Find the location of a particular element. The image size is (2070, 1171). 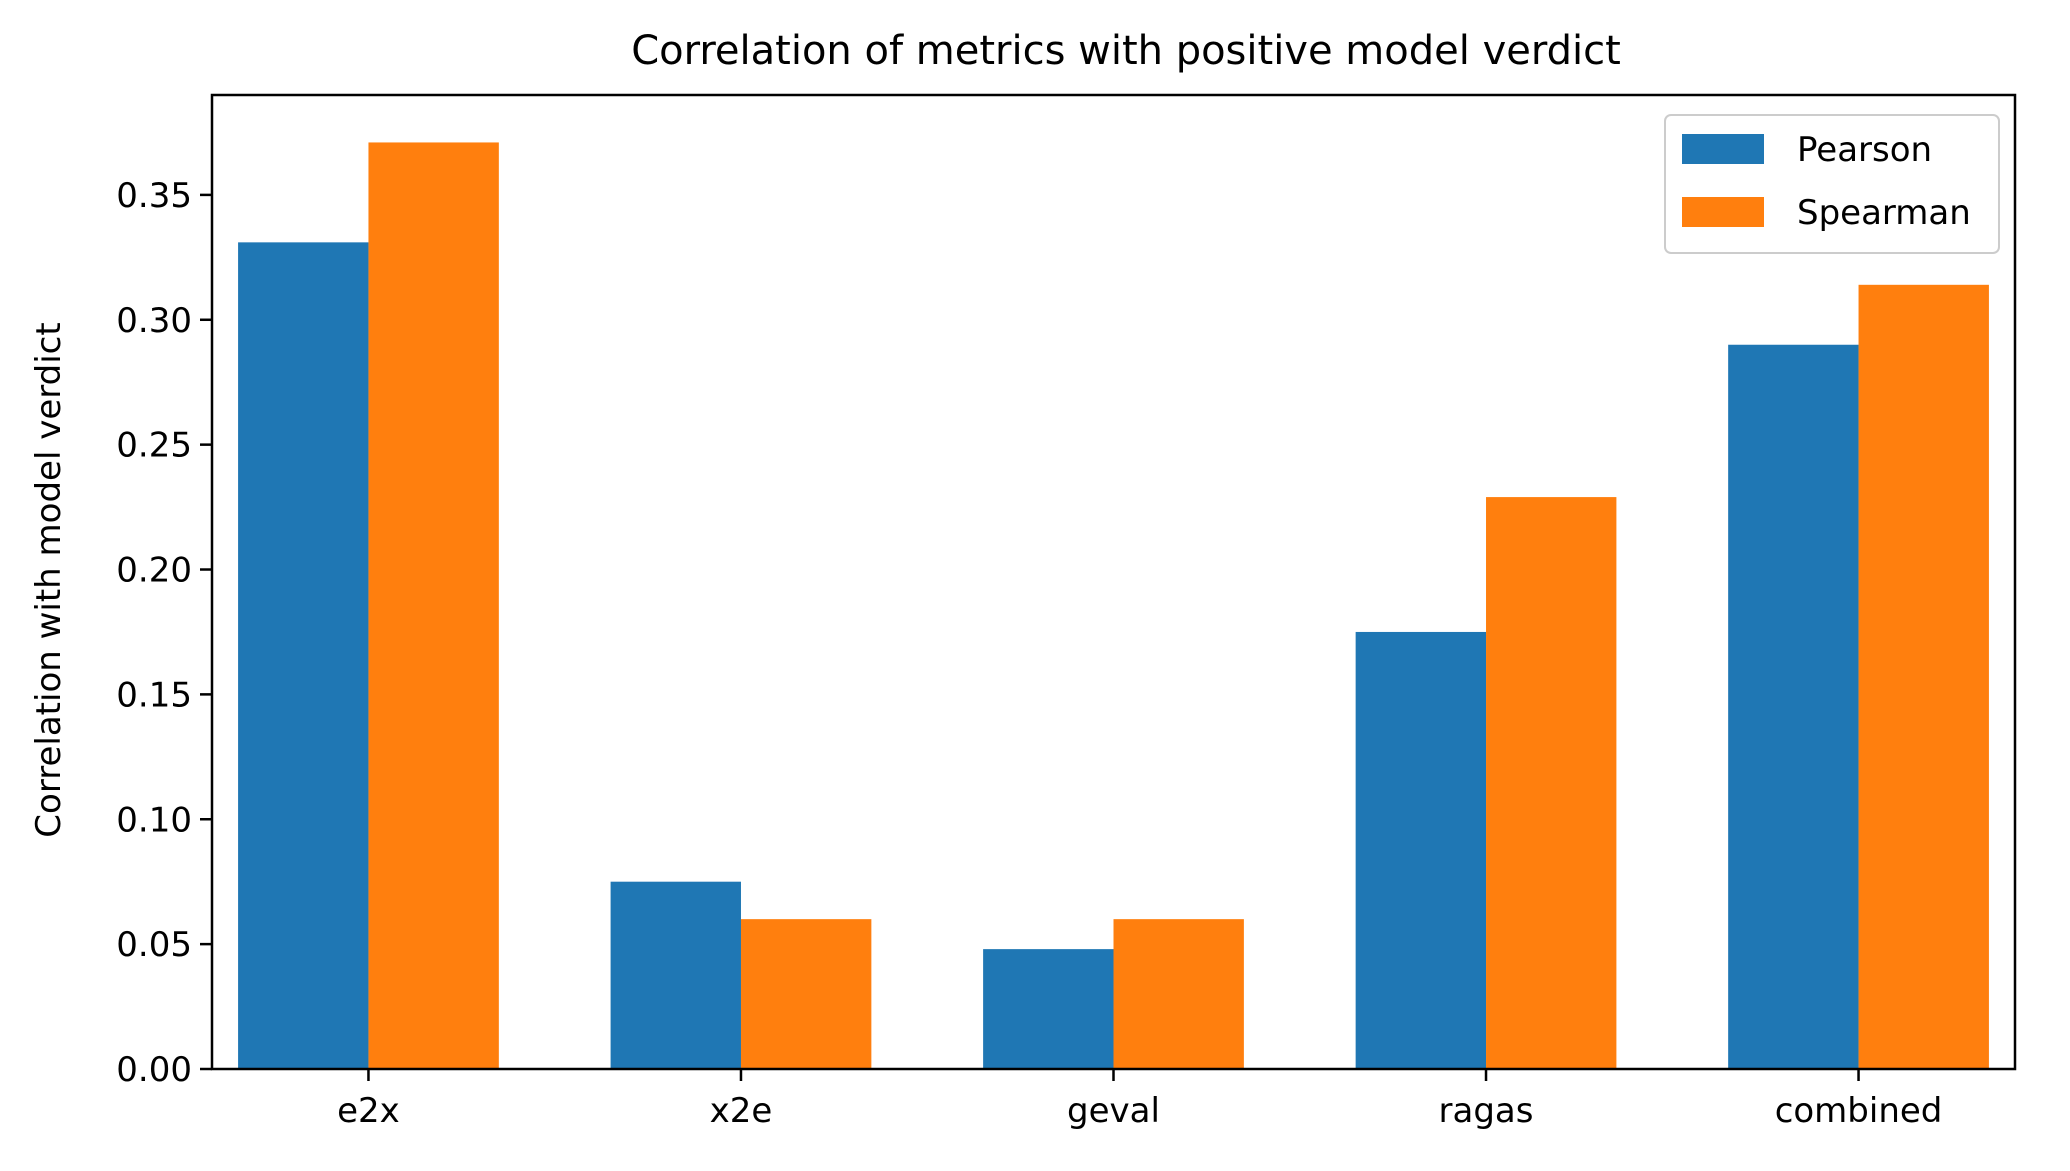

x-axis: e2x x2e geval ragas combined is located at coordinates (1139, 1100).